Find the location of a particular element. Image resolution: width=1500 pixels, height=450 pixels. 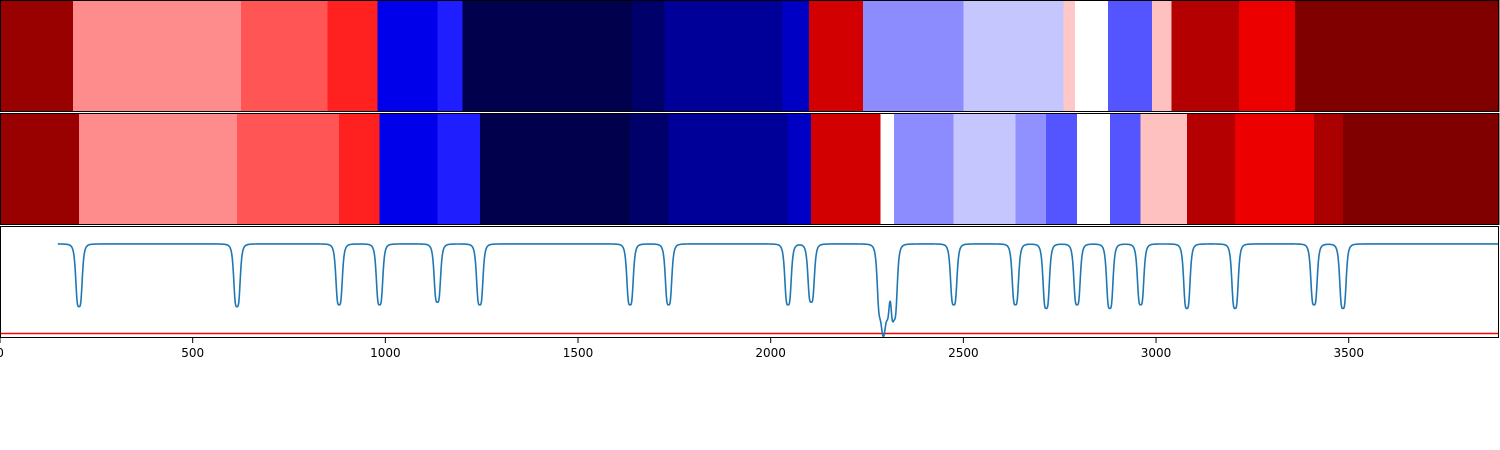

x-tick-label-2500: 2500 is located at coordinates (963, 353).